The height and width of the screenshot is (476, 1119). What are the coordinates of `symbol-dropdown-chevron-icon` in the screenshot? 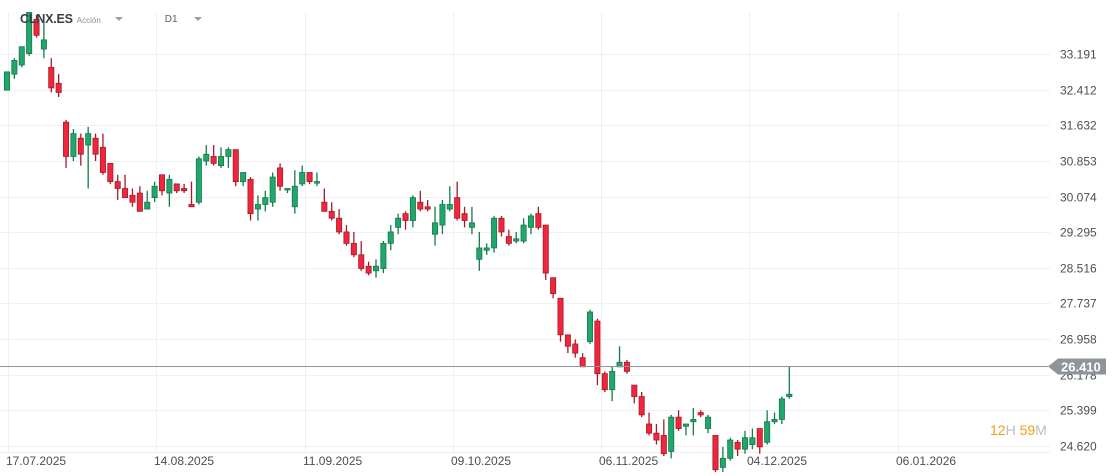 It's located at (118, 19).